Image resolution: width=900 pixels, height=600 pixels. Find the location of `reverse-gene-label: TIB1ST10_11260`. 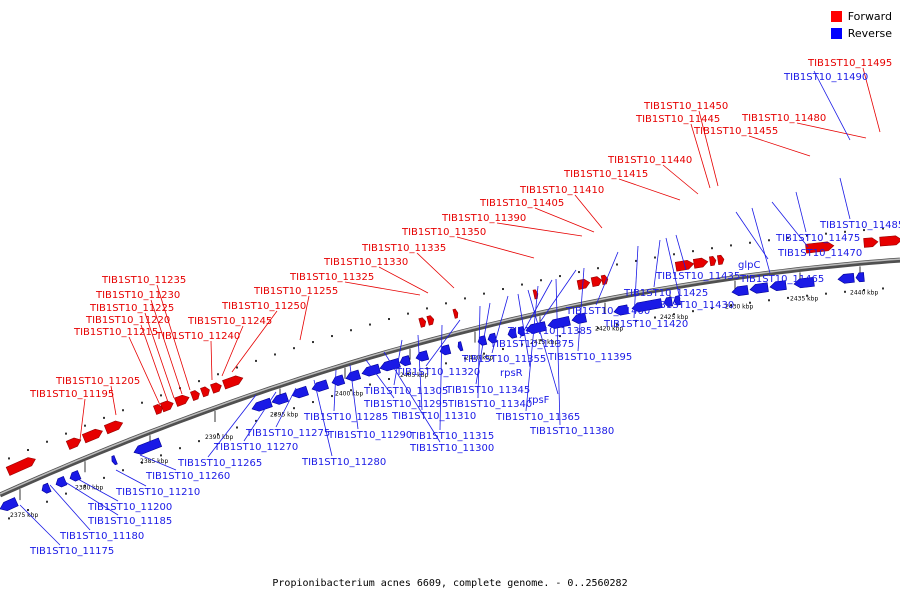

reverse-gene-label: TIB1ST10_11260 is located at coordinates (187, 476).